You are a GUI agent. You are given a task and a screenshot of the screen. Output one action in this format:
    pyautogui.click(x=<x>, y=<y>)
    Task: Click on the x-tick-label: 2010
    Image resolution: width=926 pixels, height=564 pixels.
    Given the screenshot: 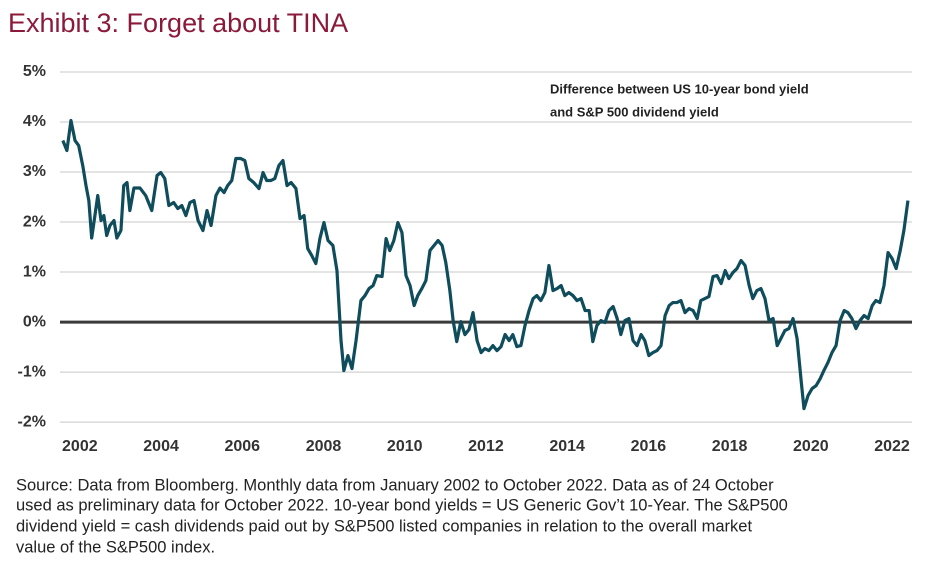 What is the action you would take?
    pyautogui.click(x=405, y=446)
    